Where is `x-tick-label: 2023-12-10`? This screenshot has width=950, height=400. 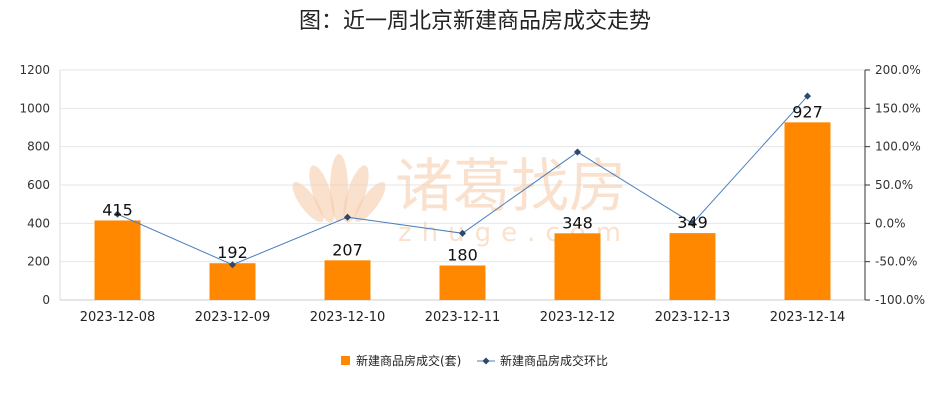 x-tick-label: 2023-12-10 is located at coordinates (348, 317).